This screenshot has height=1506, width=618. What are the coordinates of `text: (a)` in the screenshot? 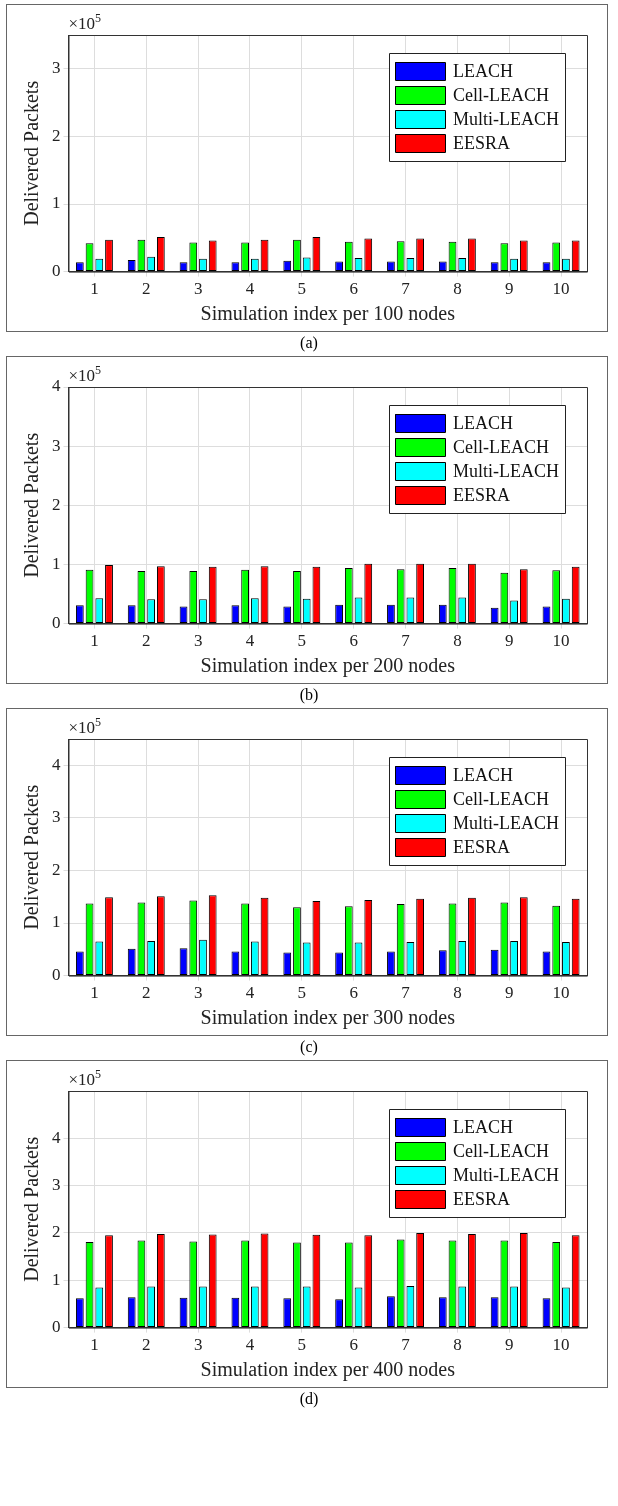 It's located at (309, 344).